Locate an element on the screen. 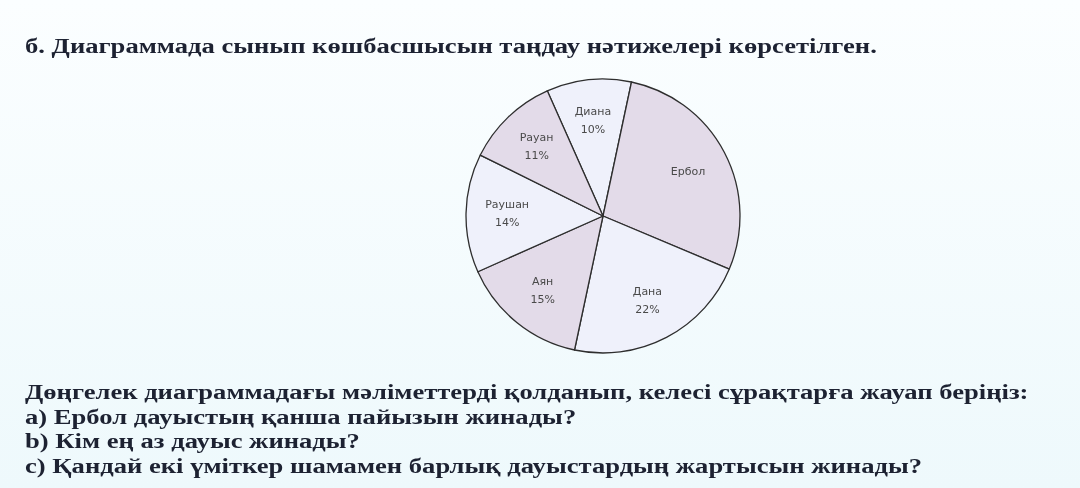 The image size is (1080, 488). slice-label: Аян is located at coordinates (542, 282).